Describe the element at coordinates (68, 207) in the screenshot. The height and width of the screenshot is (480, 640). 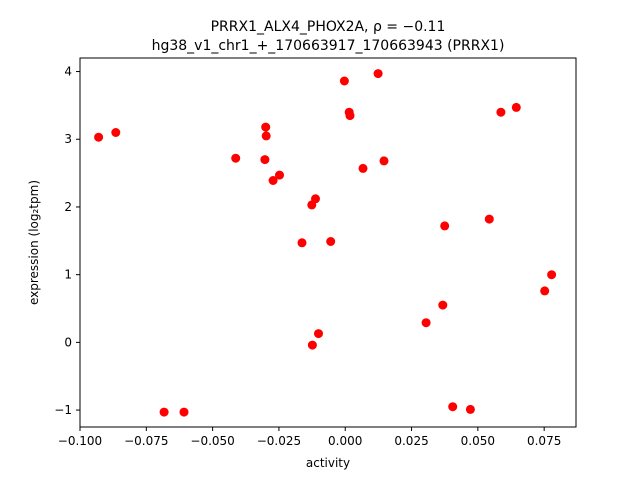
I see `y-tick-label: 2` at that location.